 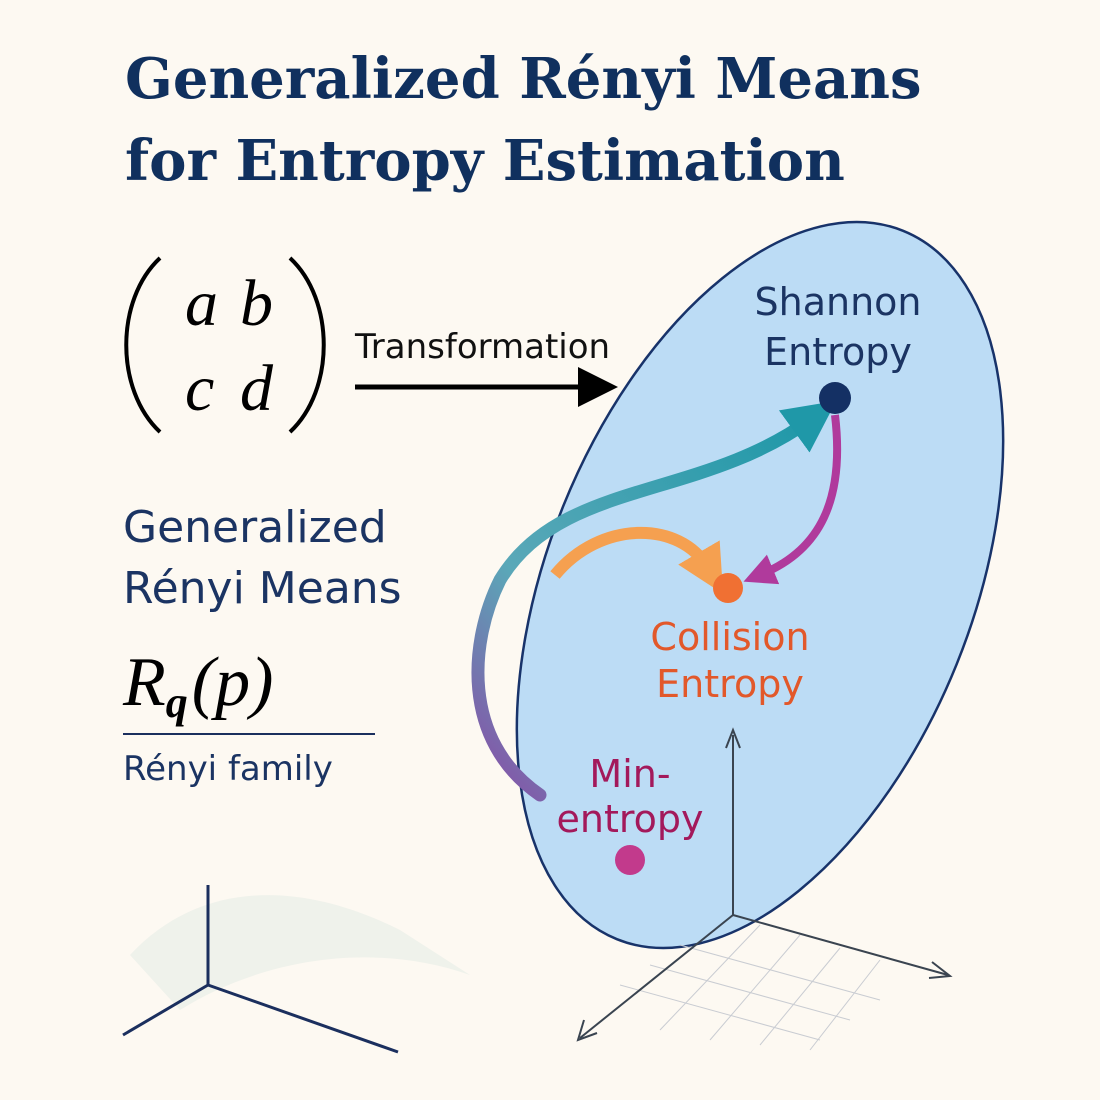 What do you see at coordinates (629, 819) in the screenshot?
I see `node-label: entropy` at bounding box center [629, 819].